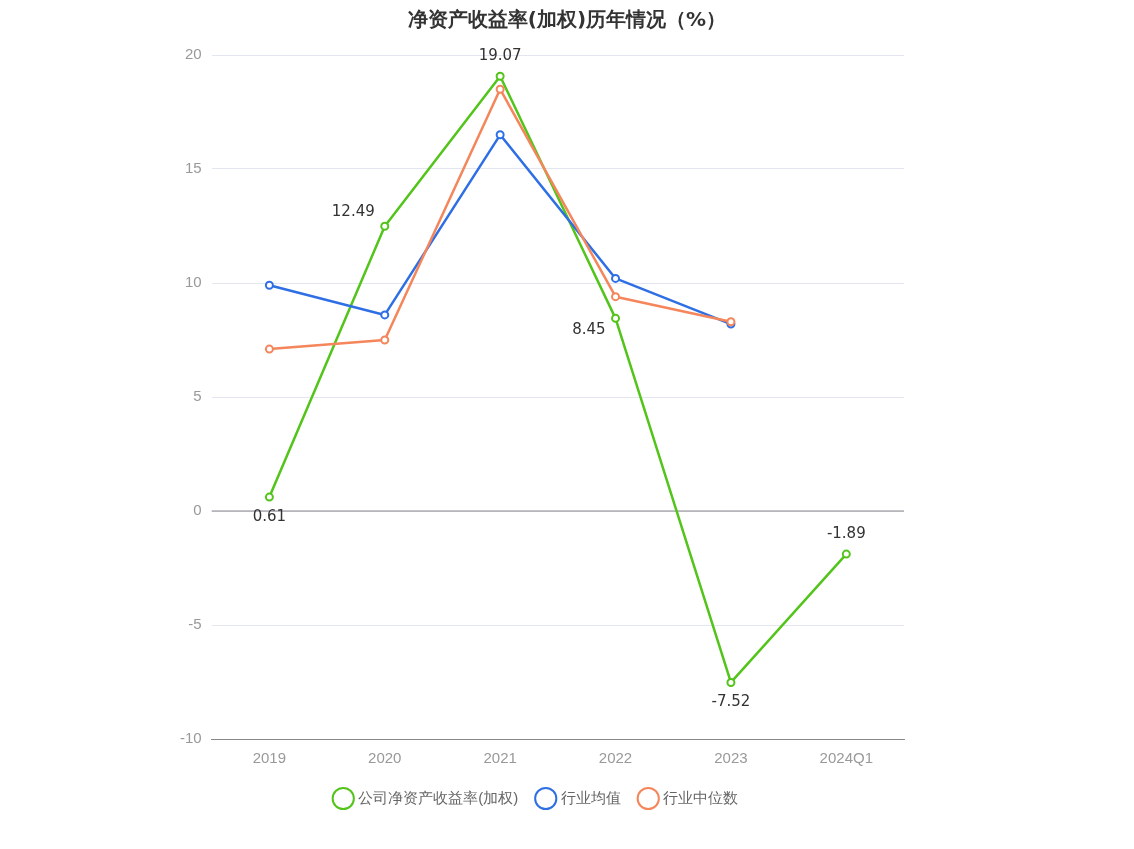  What do you see at coordinates (846, 532) in the screenshot?
I see `data-label: -1.89` at bounding box center [846, 532].